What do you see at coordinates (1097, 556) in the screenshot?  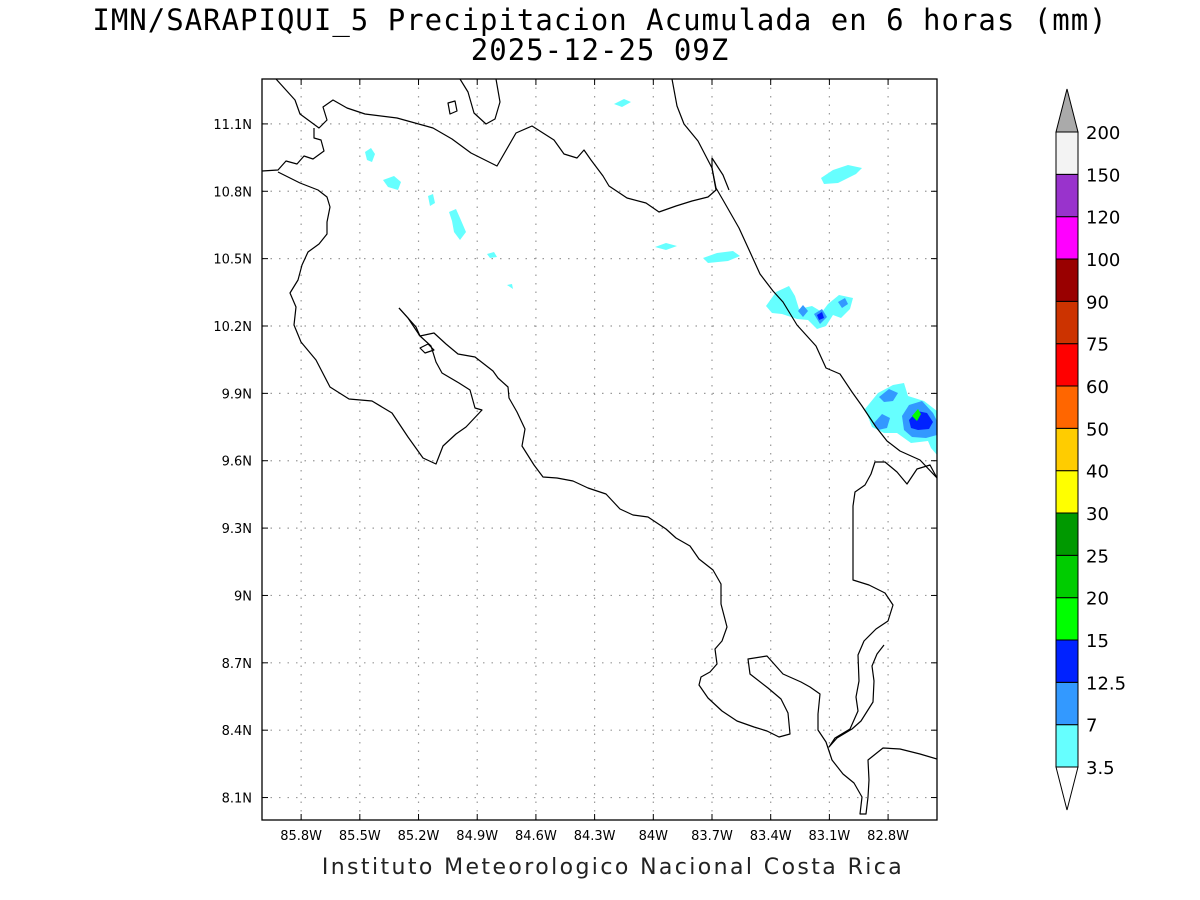 I see `colorbar-label: 25` at bounding box center [1097, 556].